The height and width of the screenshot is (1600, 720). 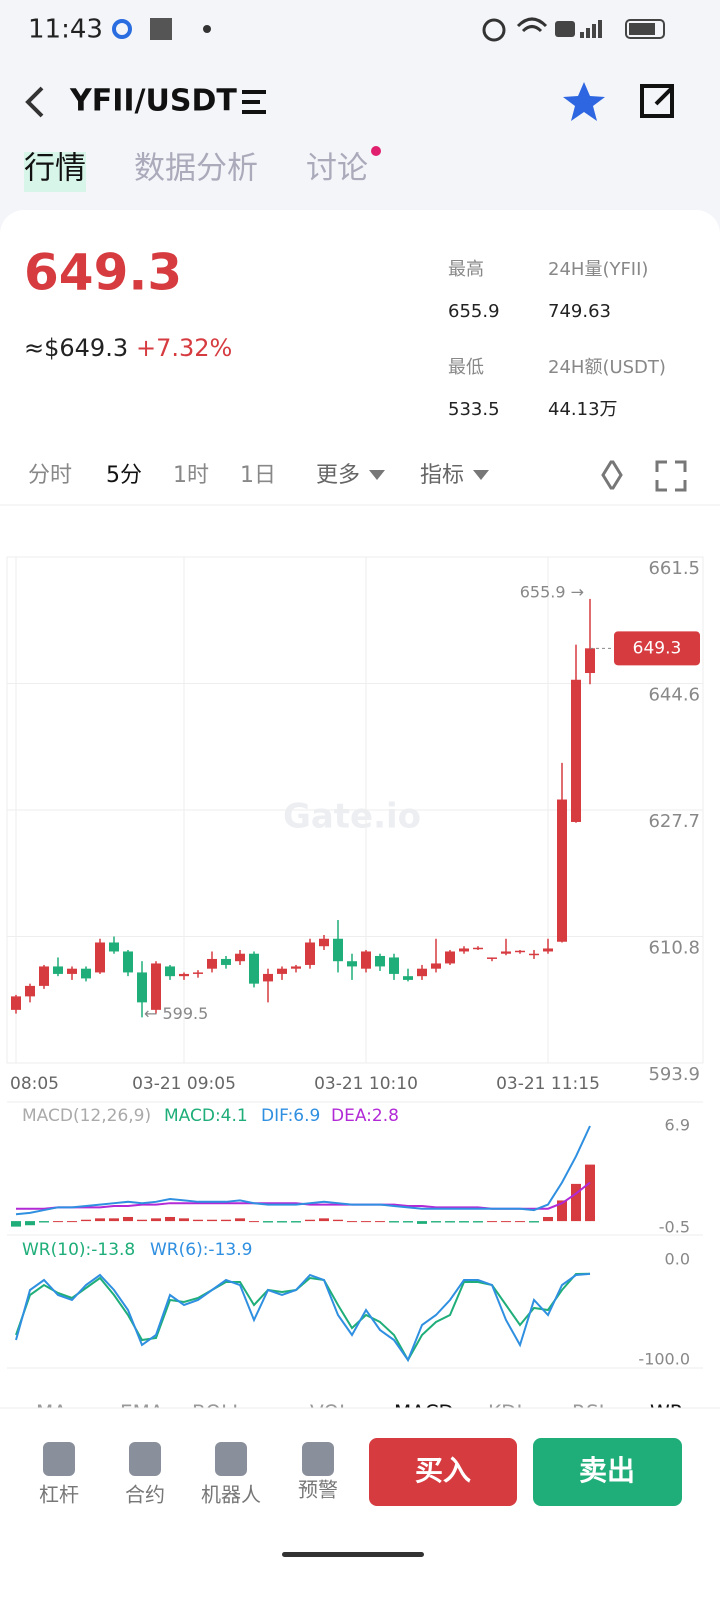 I want to click on fullscreen-icon, so click(x=671, y=476).